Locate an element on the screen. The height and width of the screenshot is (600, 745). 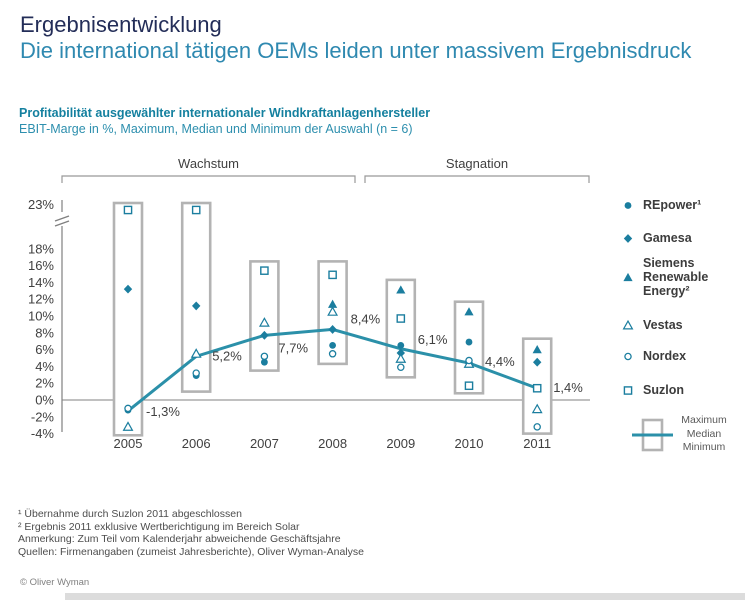
triangle-filled-icon is located at coordinates (628, 277).